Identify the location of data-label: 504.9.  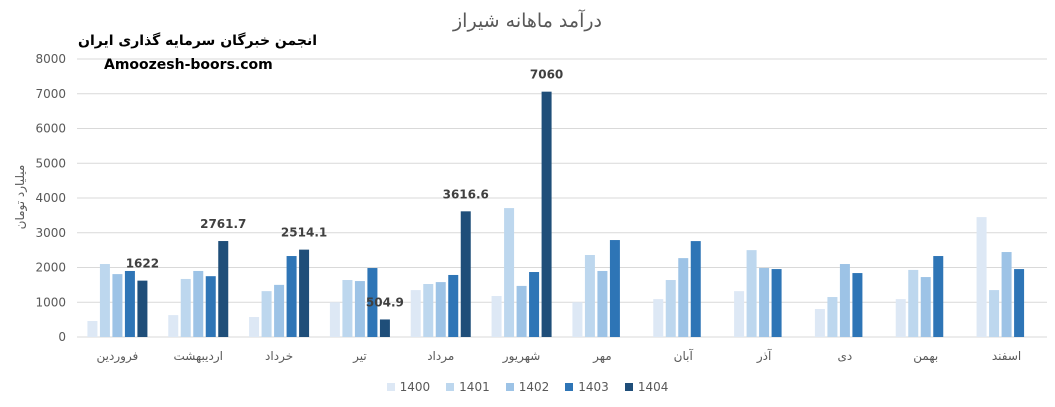
(385, 302).